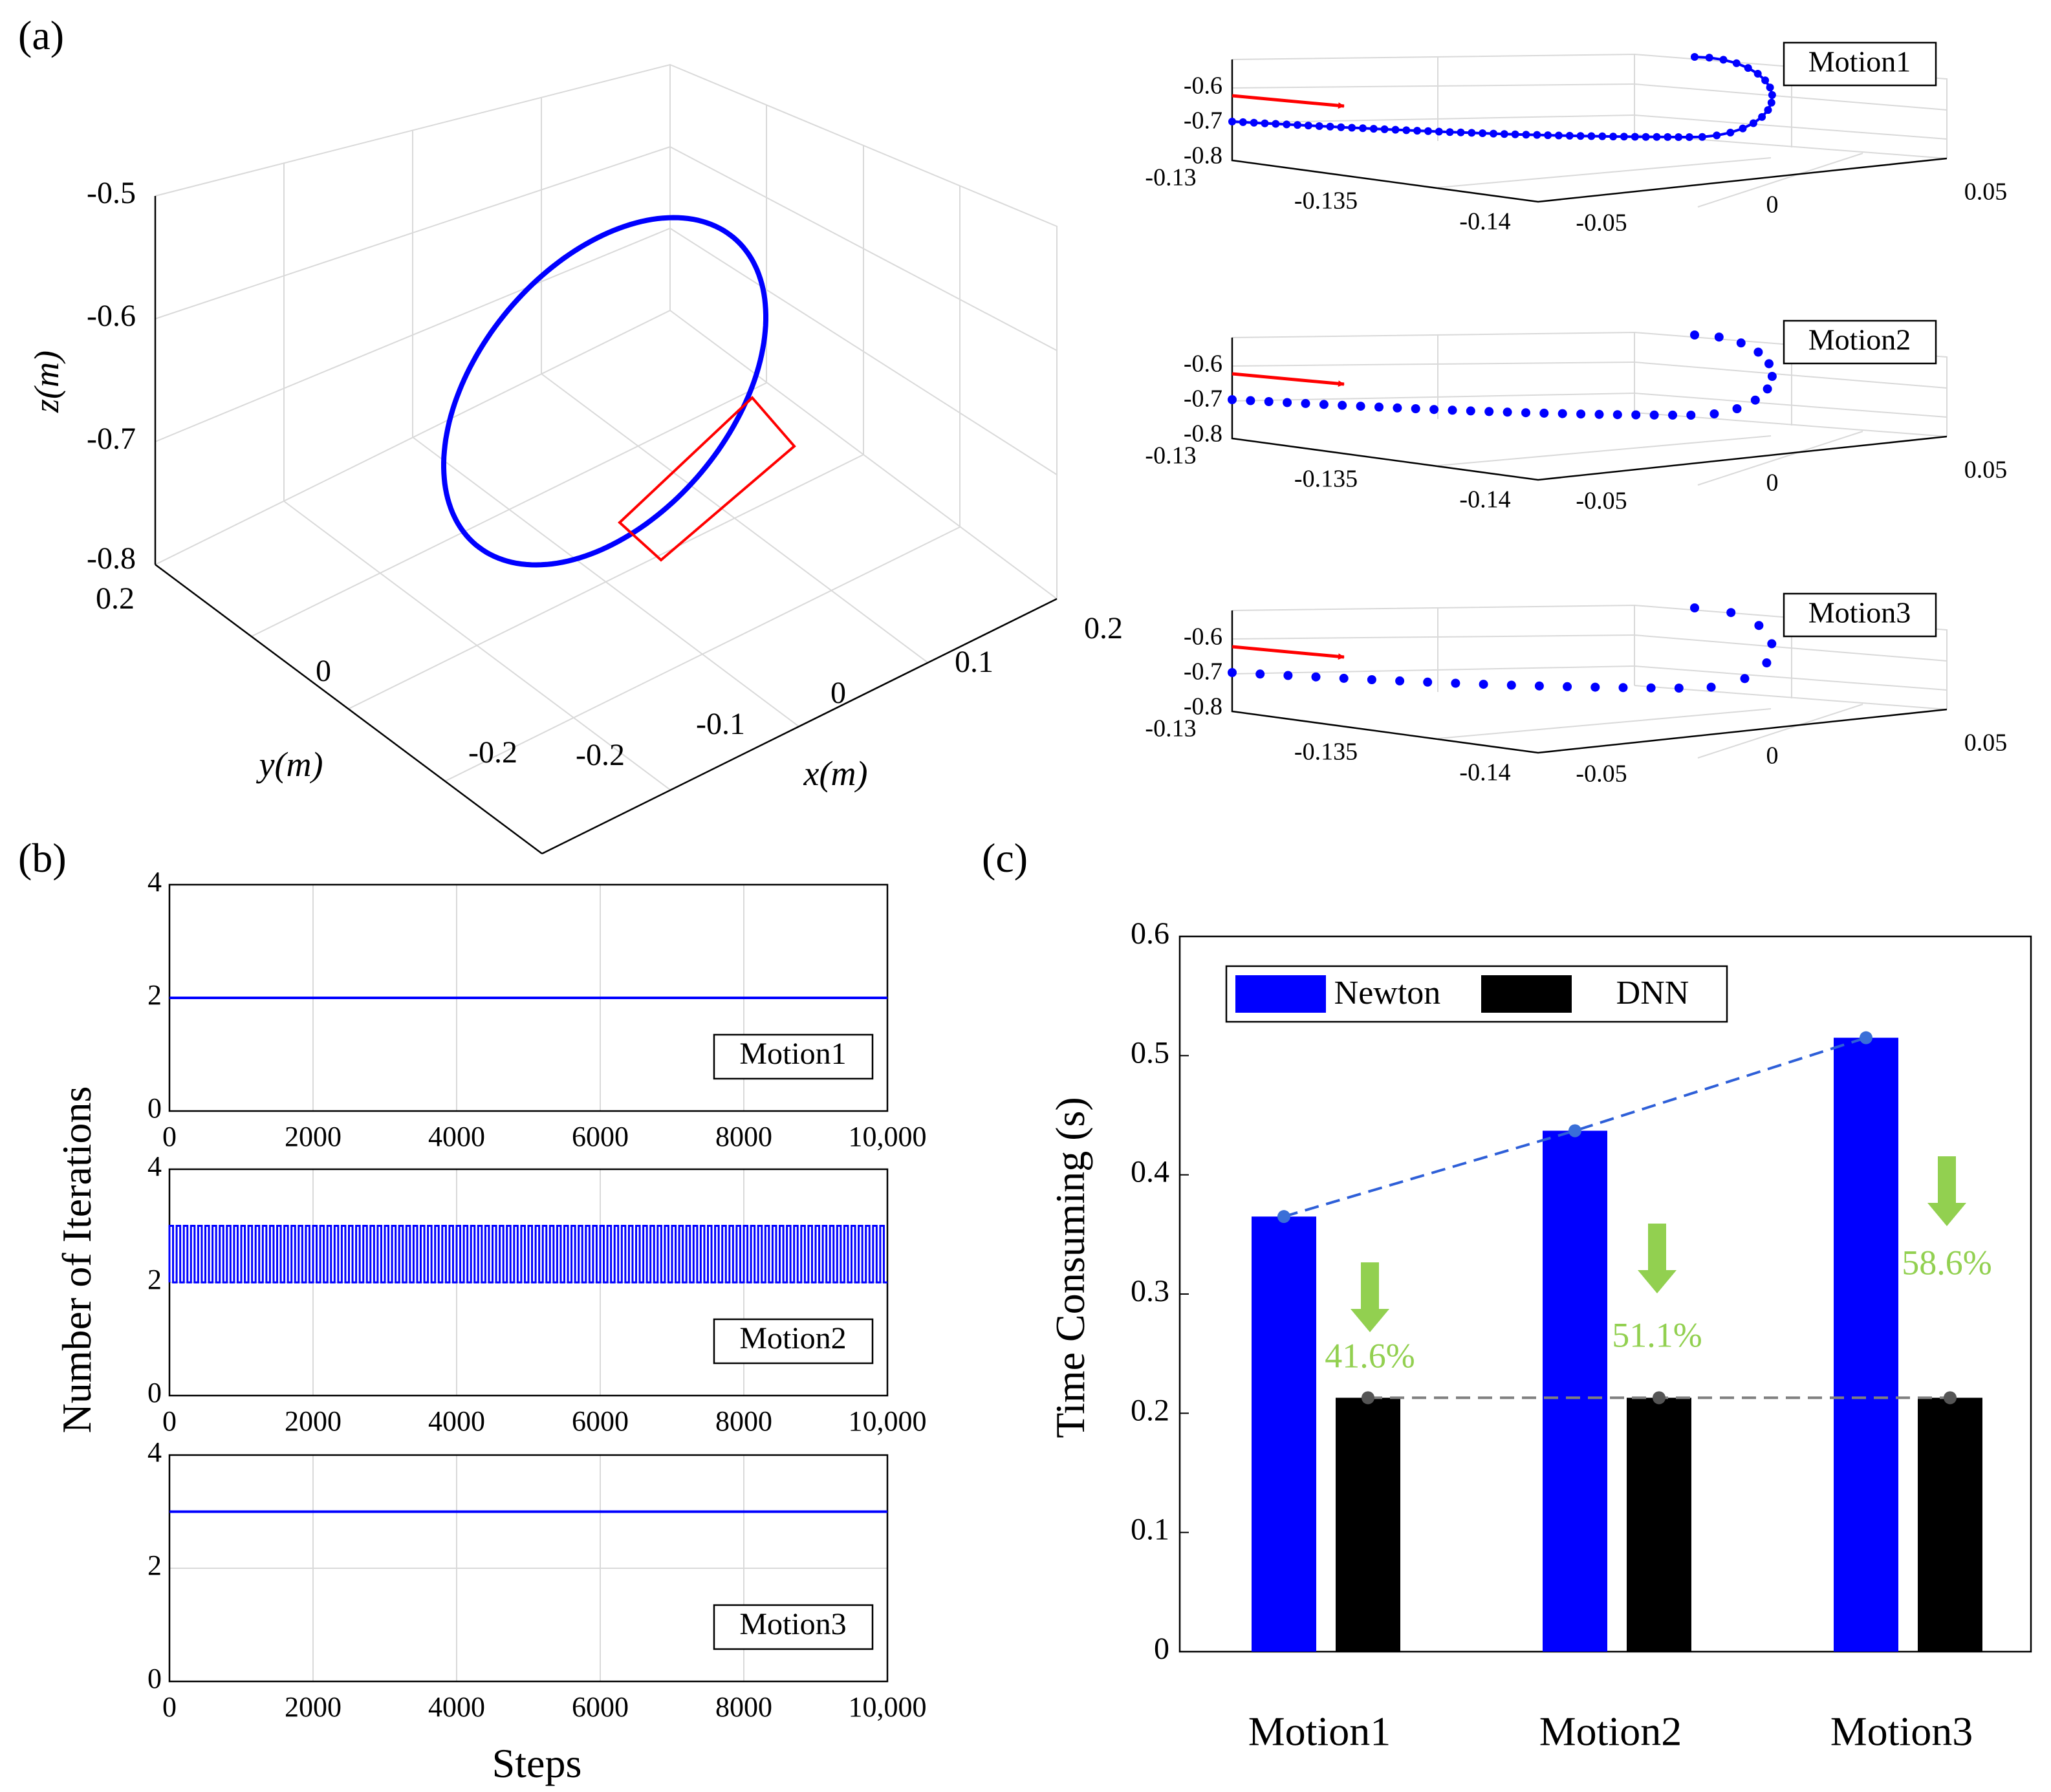 The height and width of the screenshot is (1792, 2051). I want to click on b-y-axis-label: Number of Iterations, so click(77, 1260).